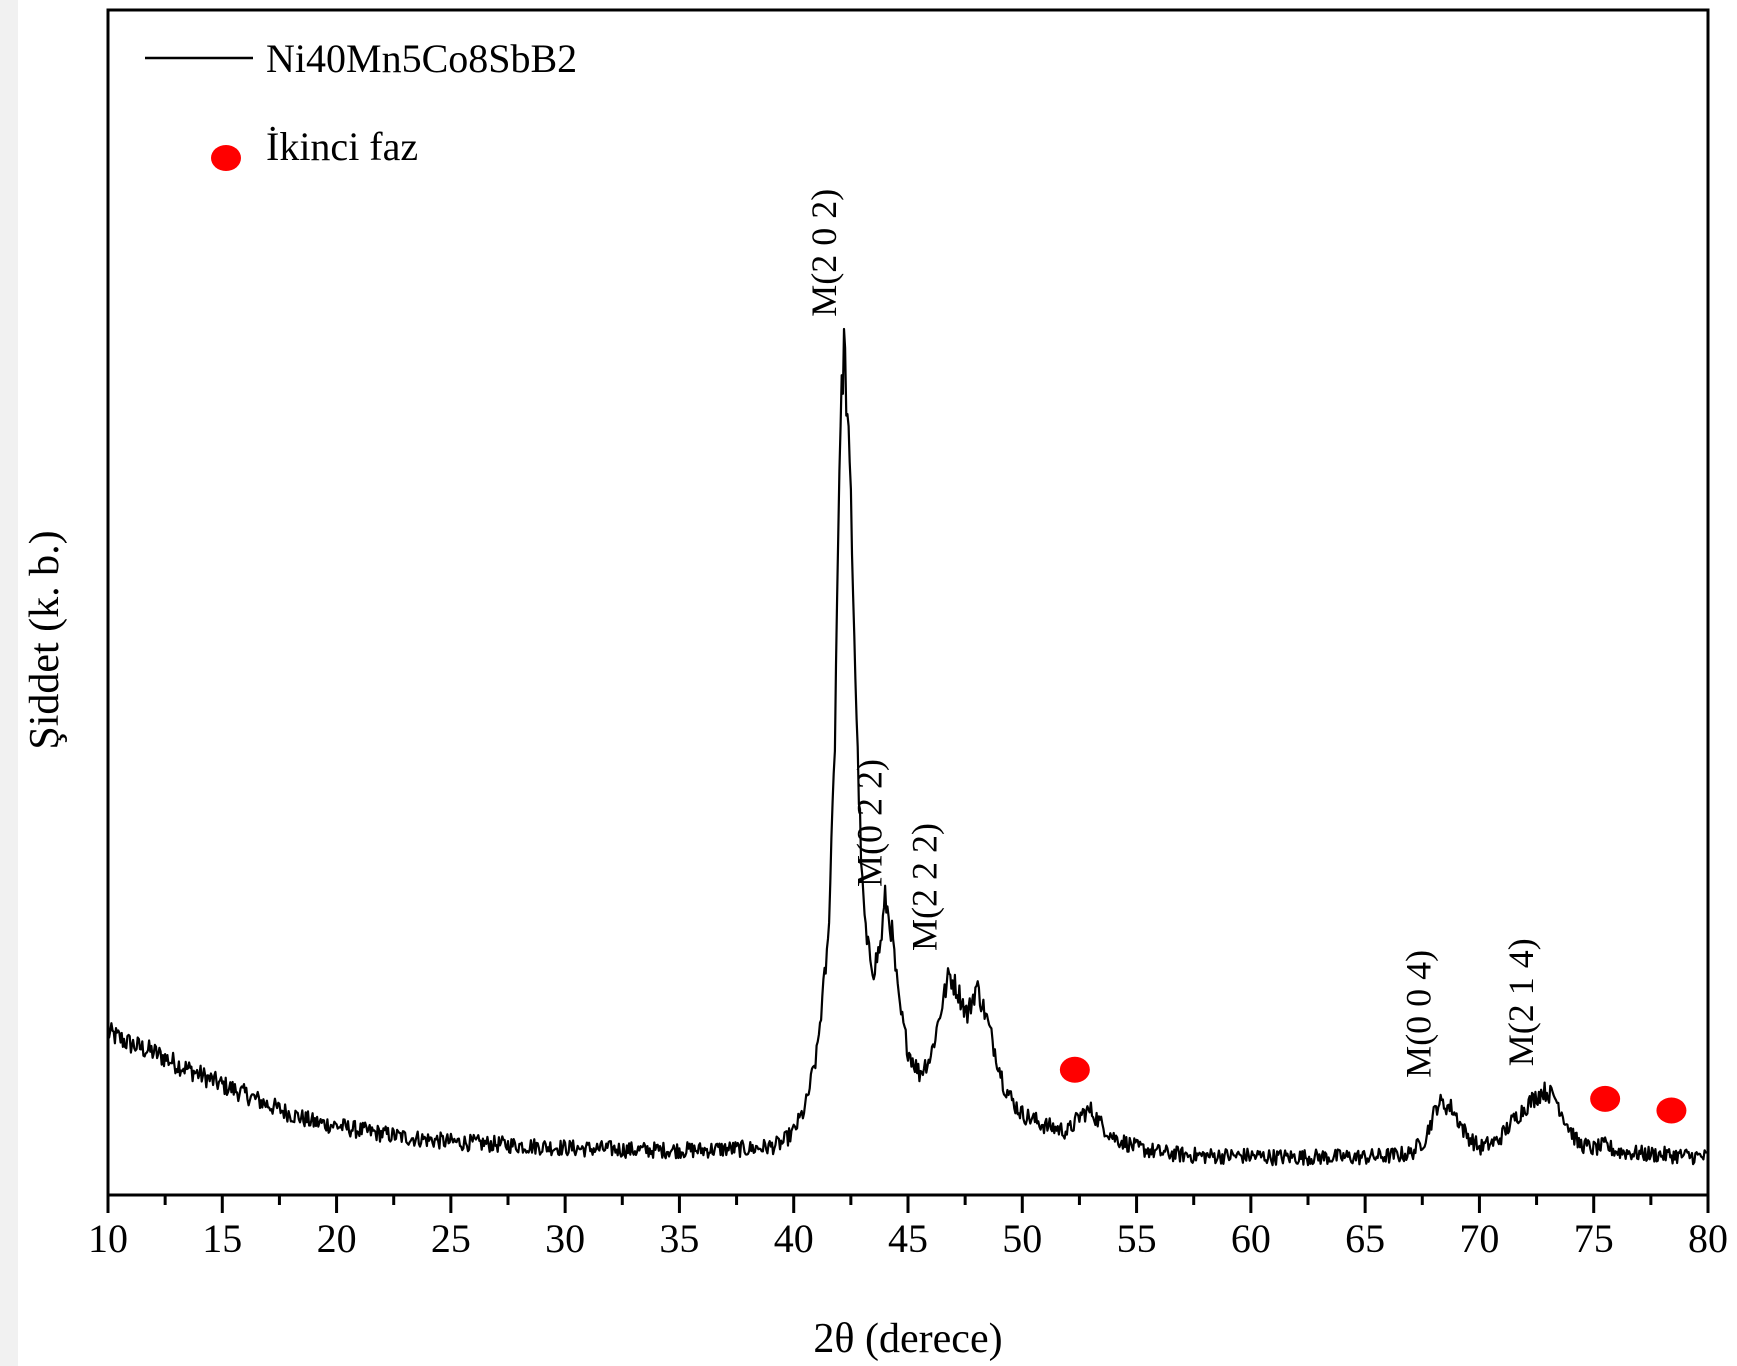 The width and height of the screenshot is (1737, 1366). I want to click on x-axis-tick-labels: 10 15 20 25 30 35 40 45 50 55 60 65 70 75 80, so click(908, 1238).